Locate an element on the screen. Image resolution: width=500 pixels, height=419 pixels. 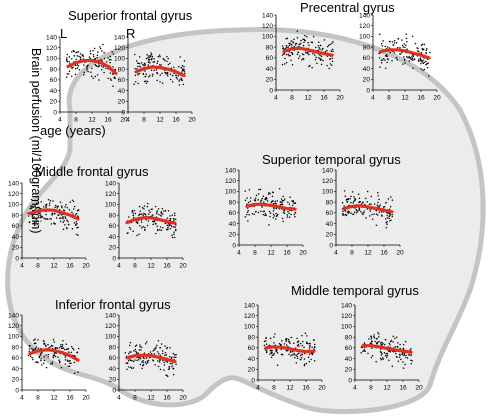
x-tick-label: 8 is located at coordinates (38, 398).